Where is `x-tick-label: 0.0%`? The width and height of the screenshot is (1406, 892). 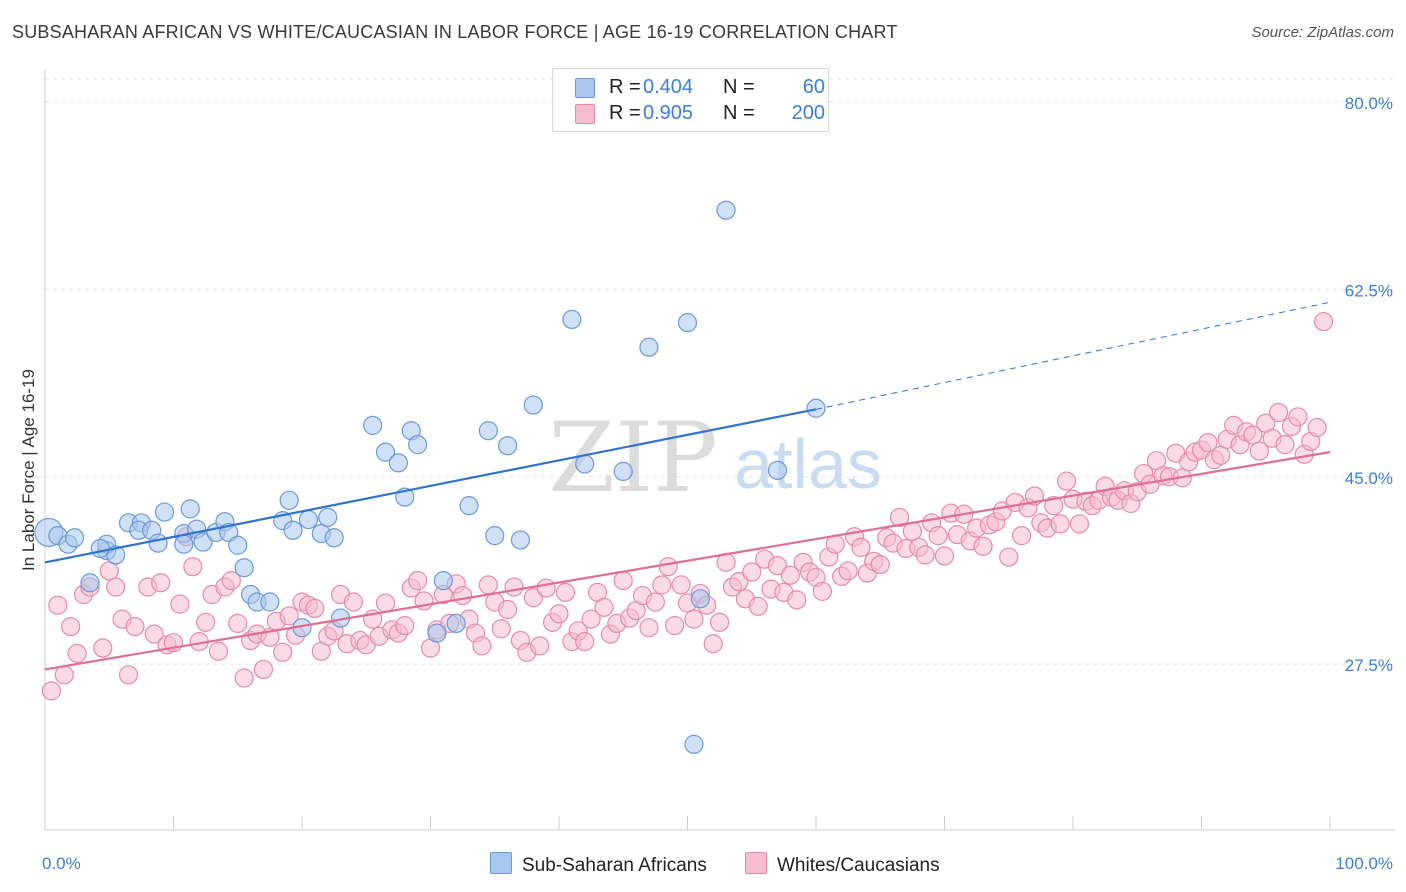
x-tick-label: 0.0% is located at coordinates (61, 863).